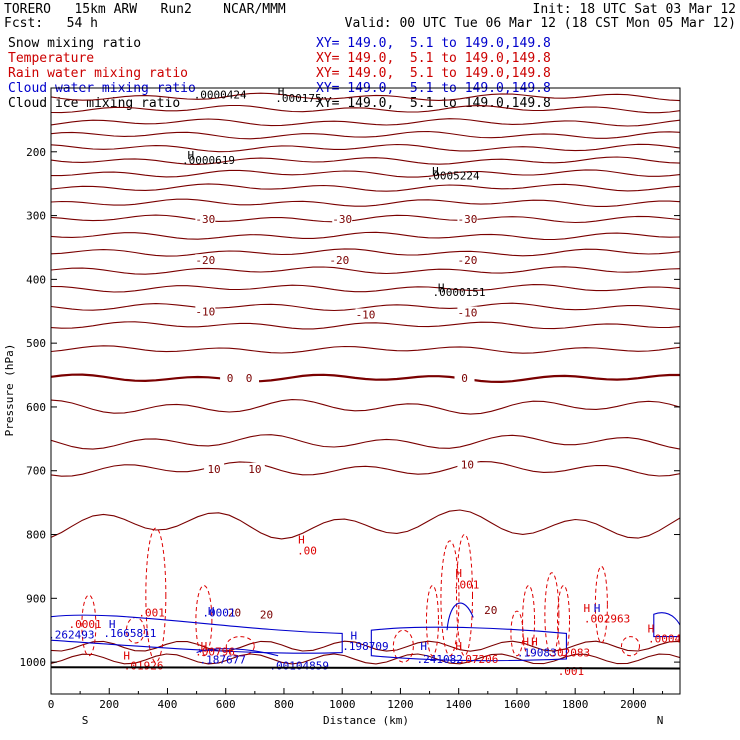 The image size is (740, 740). I want to click on isotherm-label-6: -10, so click(205, 311).